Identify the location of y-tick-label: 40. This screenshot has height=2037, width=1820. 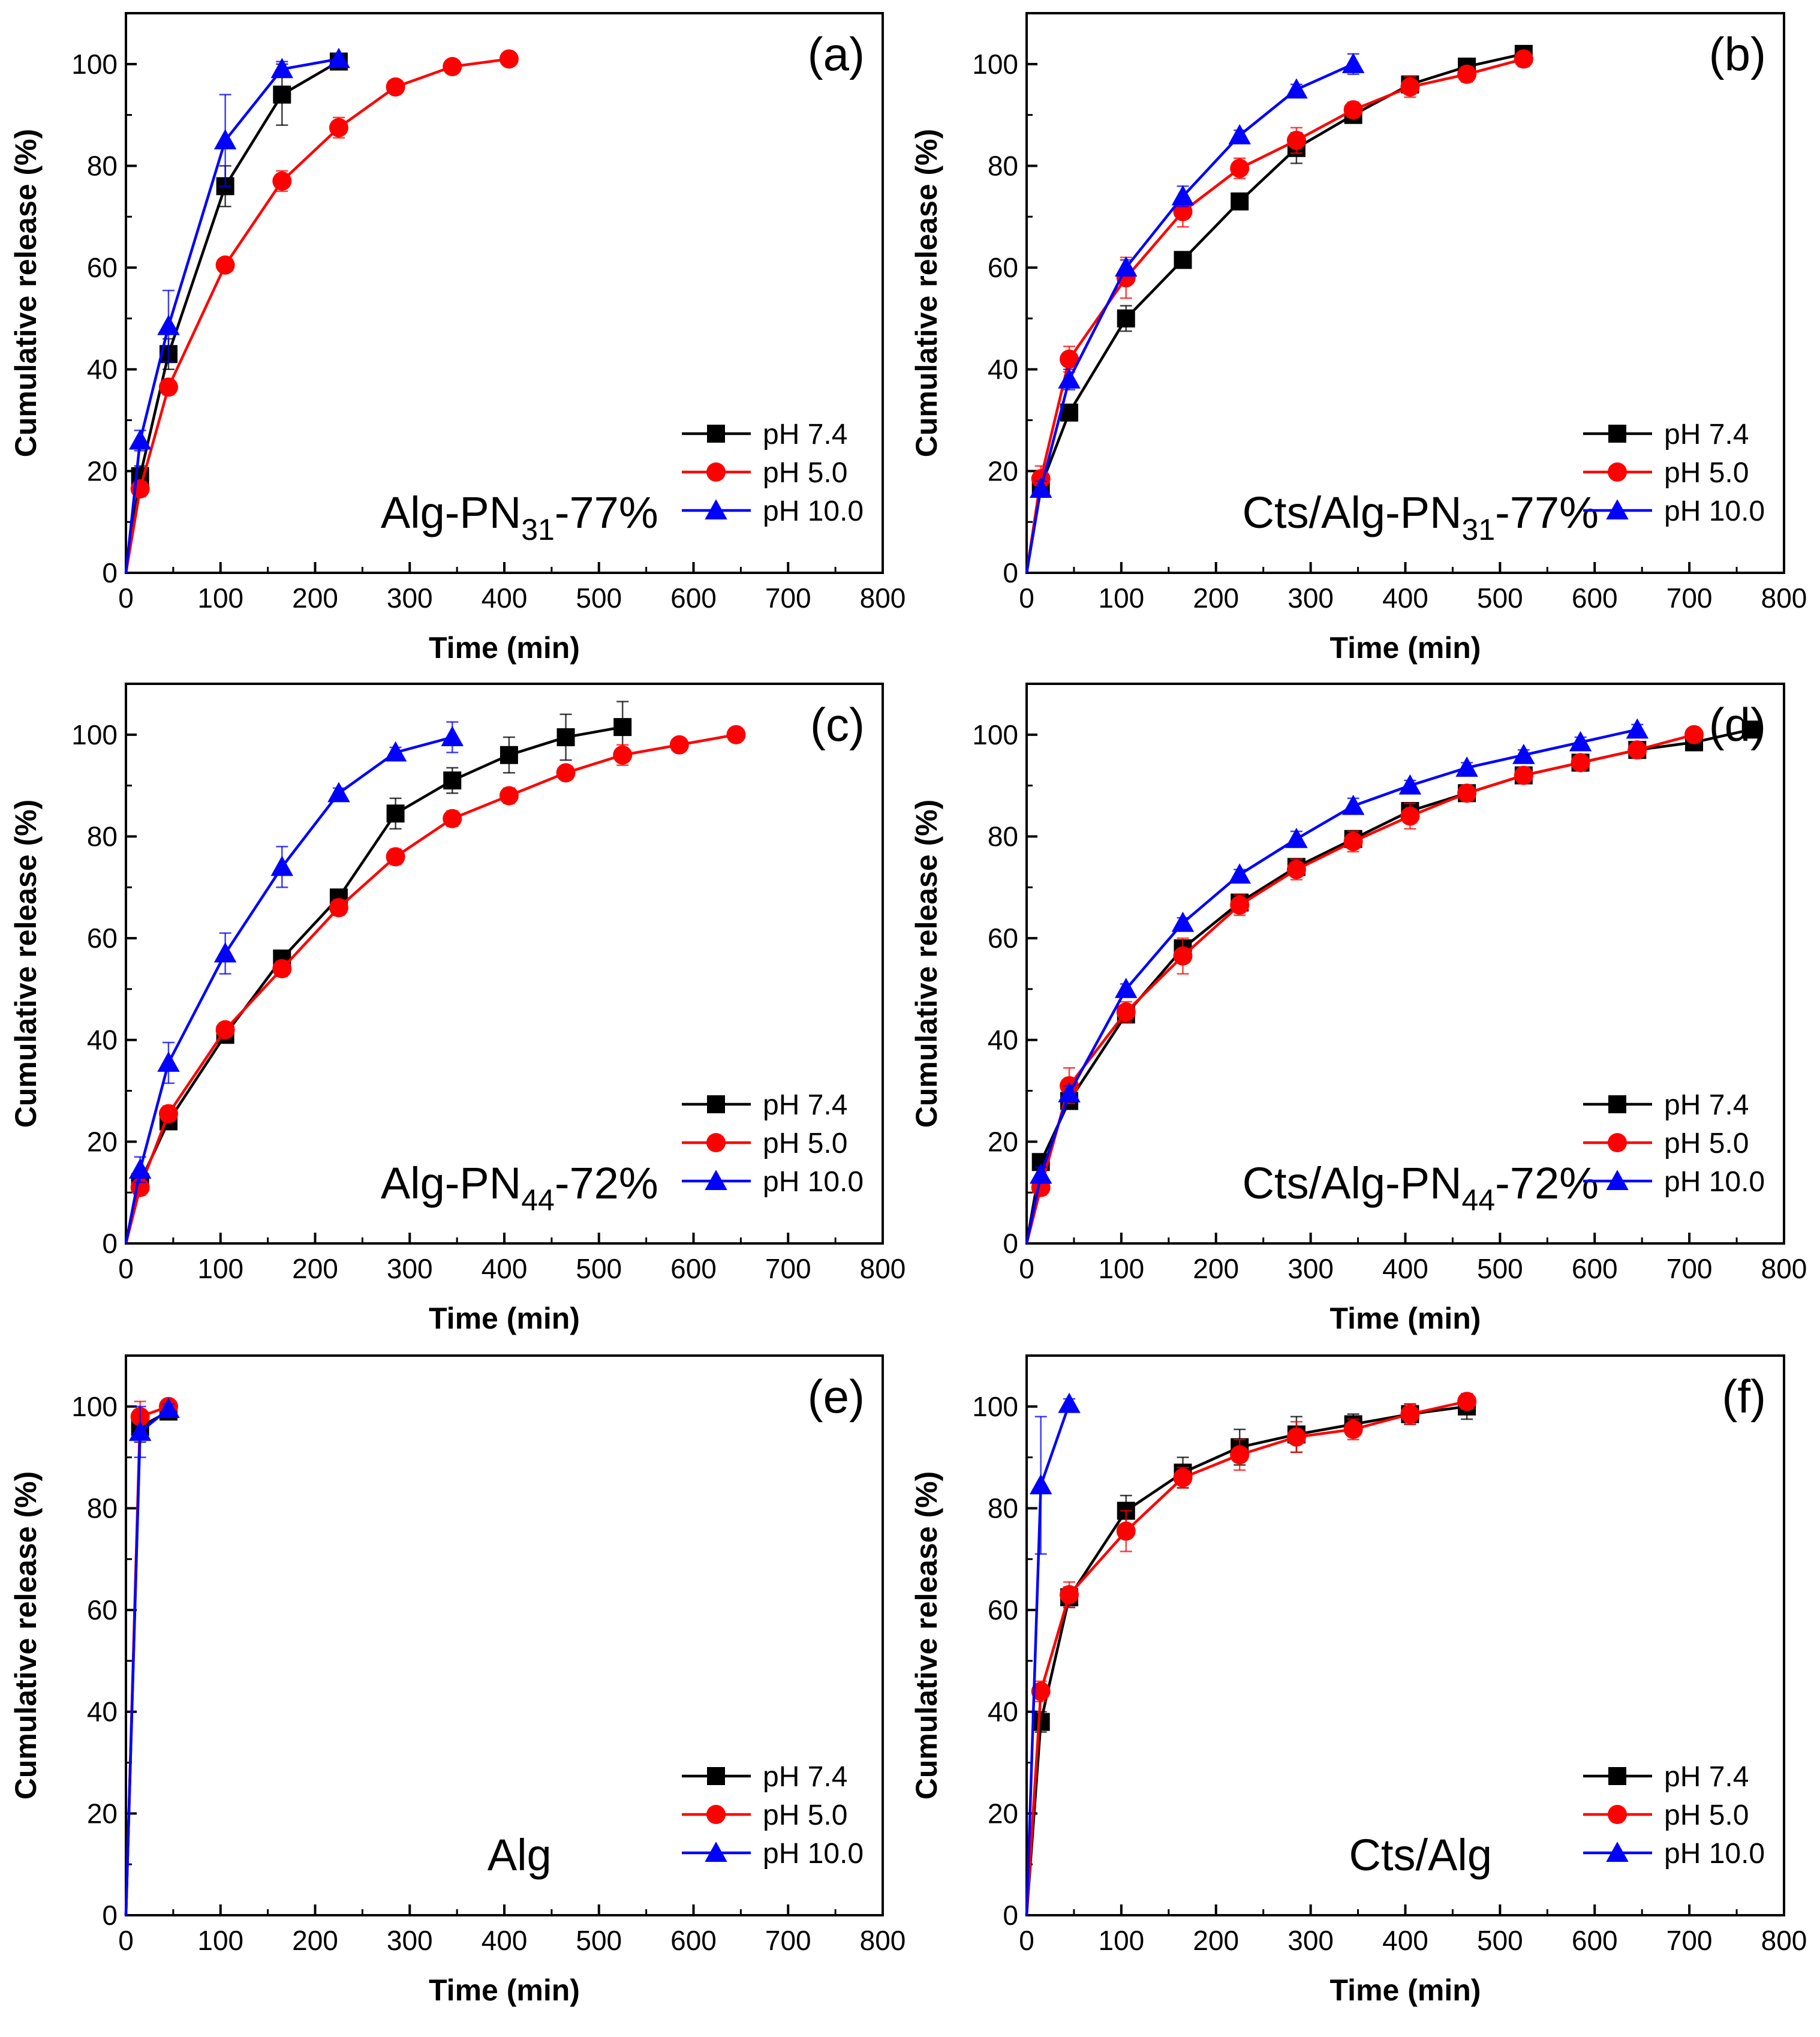
(1003, 1040).